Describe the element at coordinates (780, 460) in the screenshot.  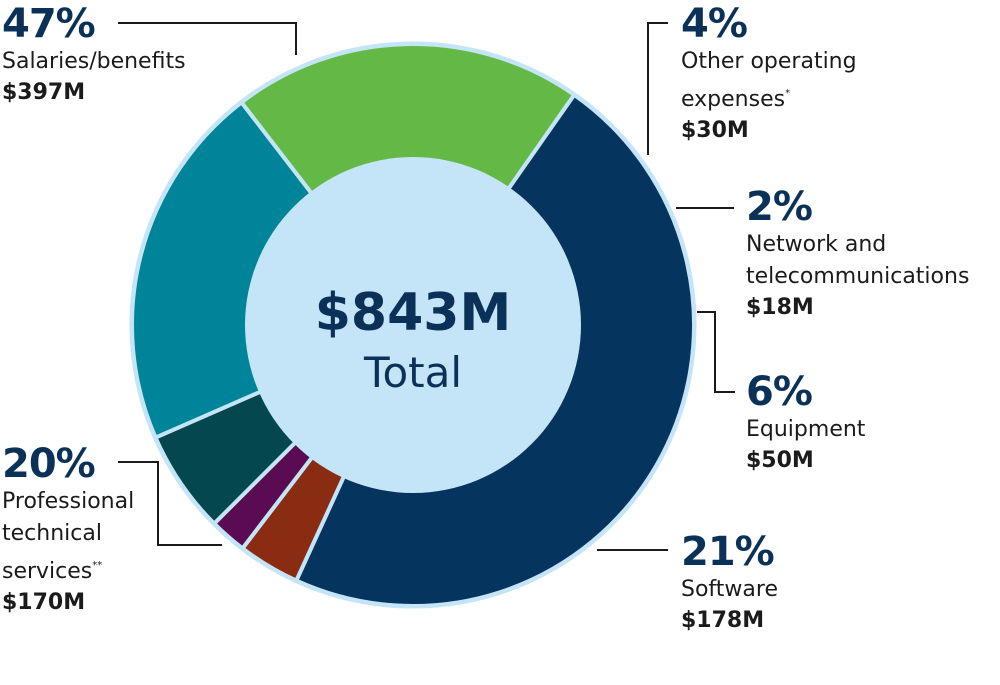
I see `equipment-amount: $50M` at that location.